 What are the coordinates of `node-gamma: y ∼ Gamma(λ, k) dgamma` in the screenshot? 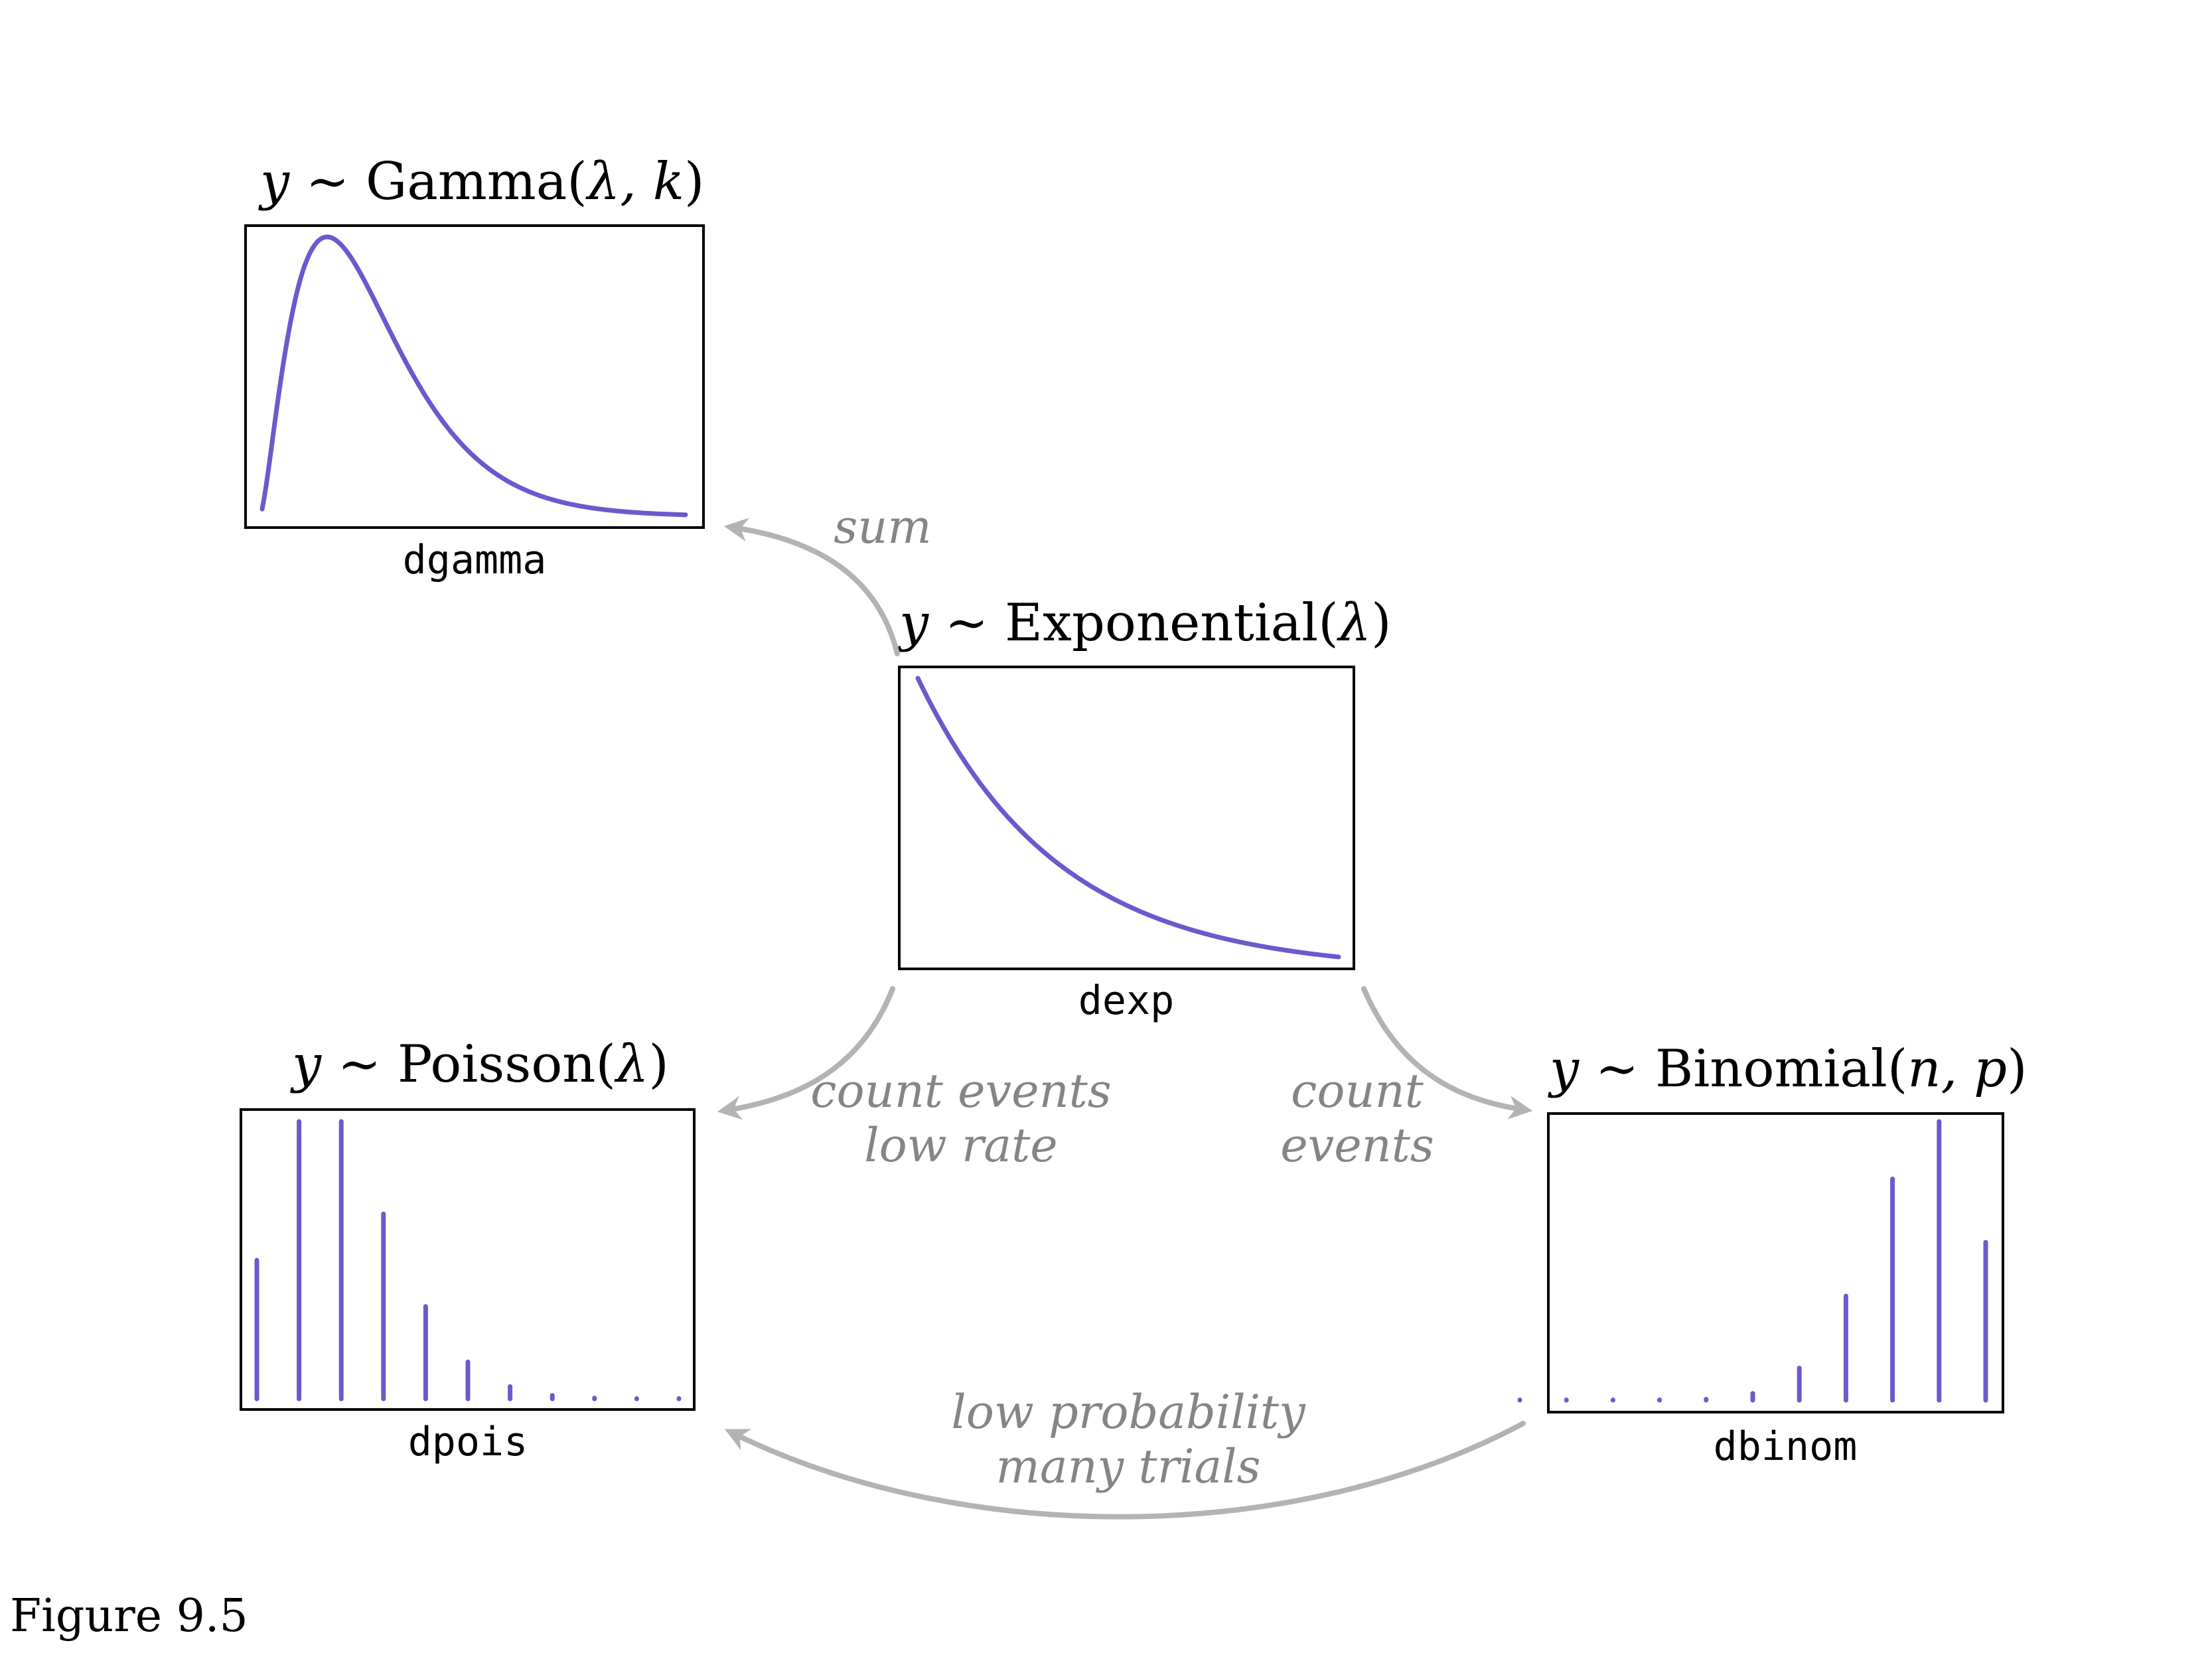 It's located at (475, 367).